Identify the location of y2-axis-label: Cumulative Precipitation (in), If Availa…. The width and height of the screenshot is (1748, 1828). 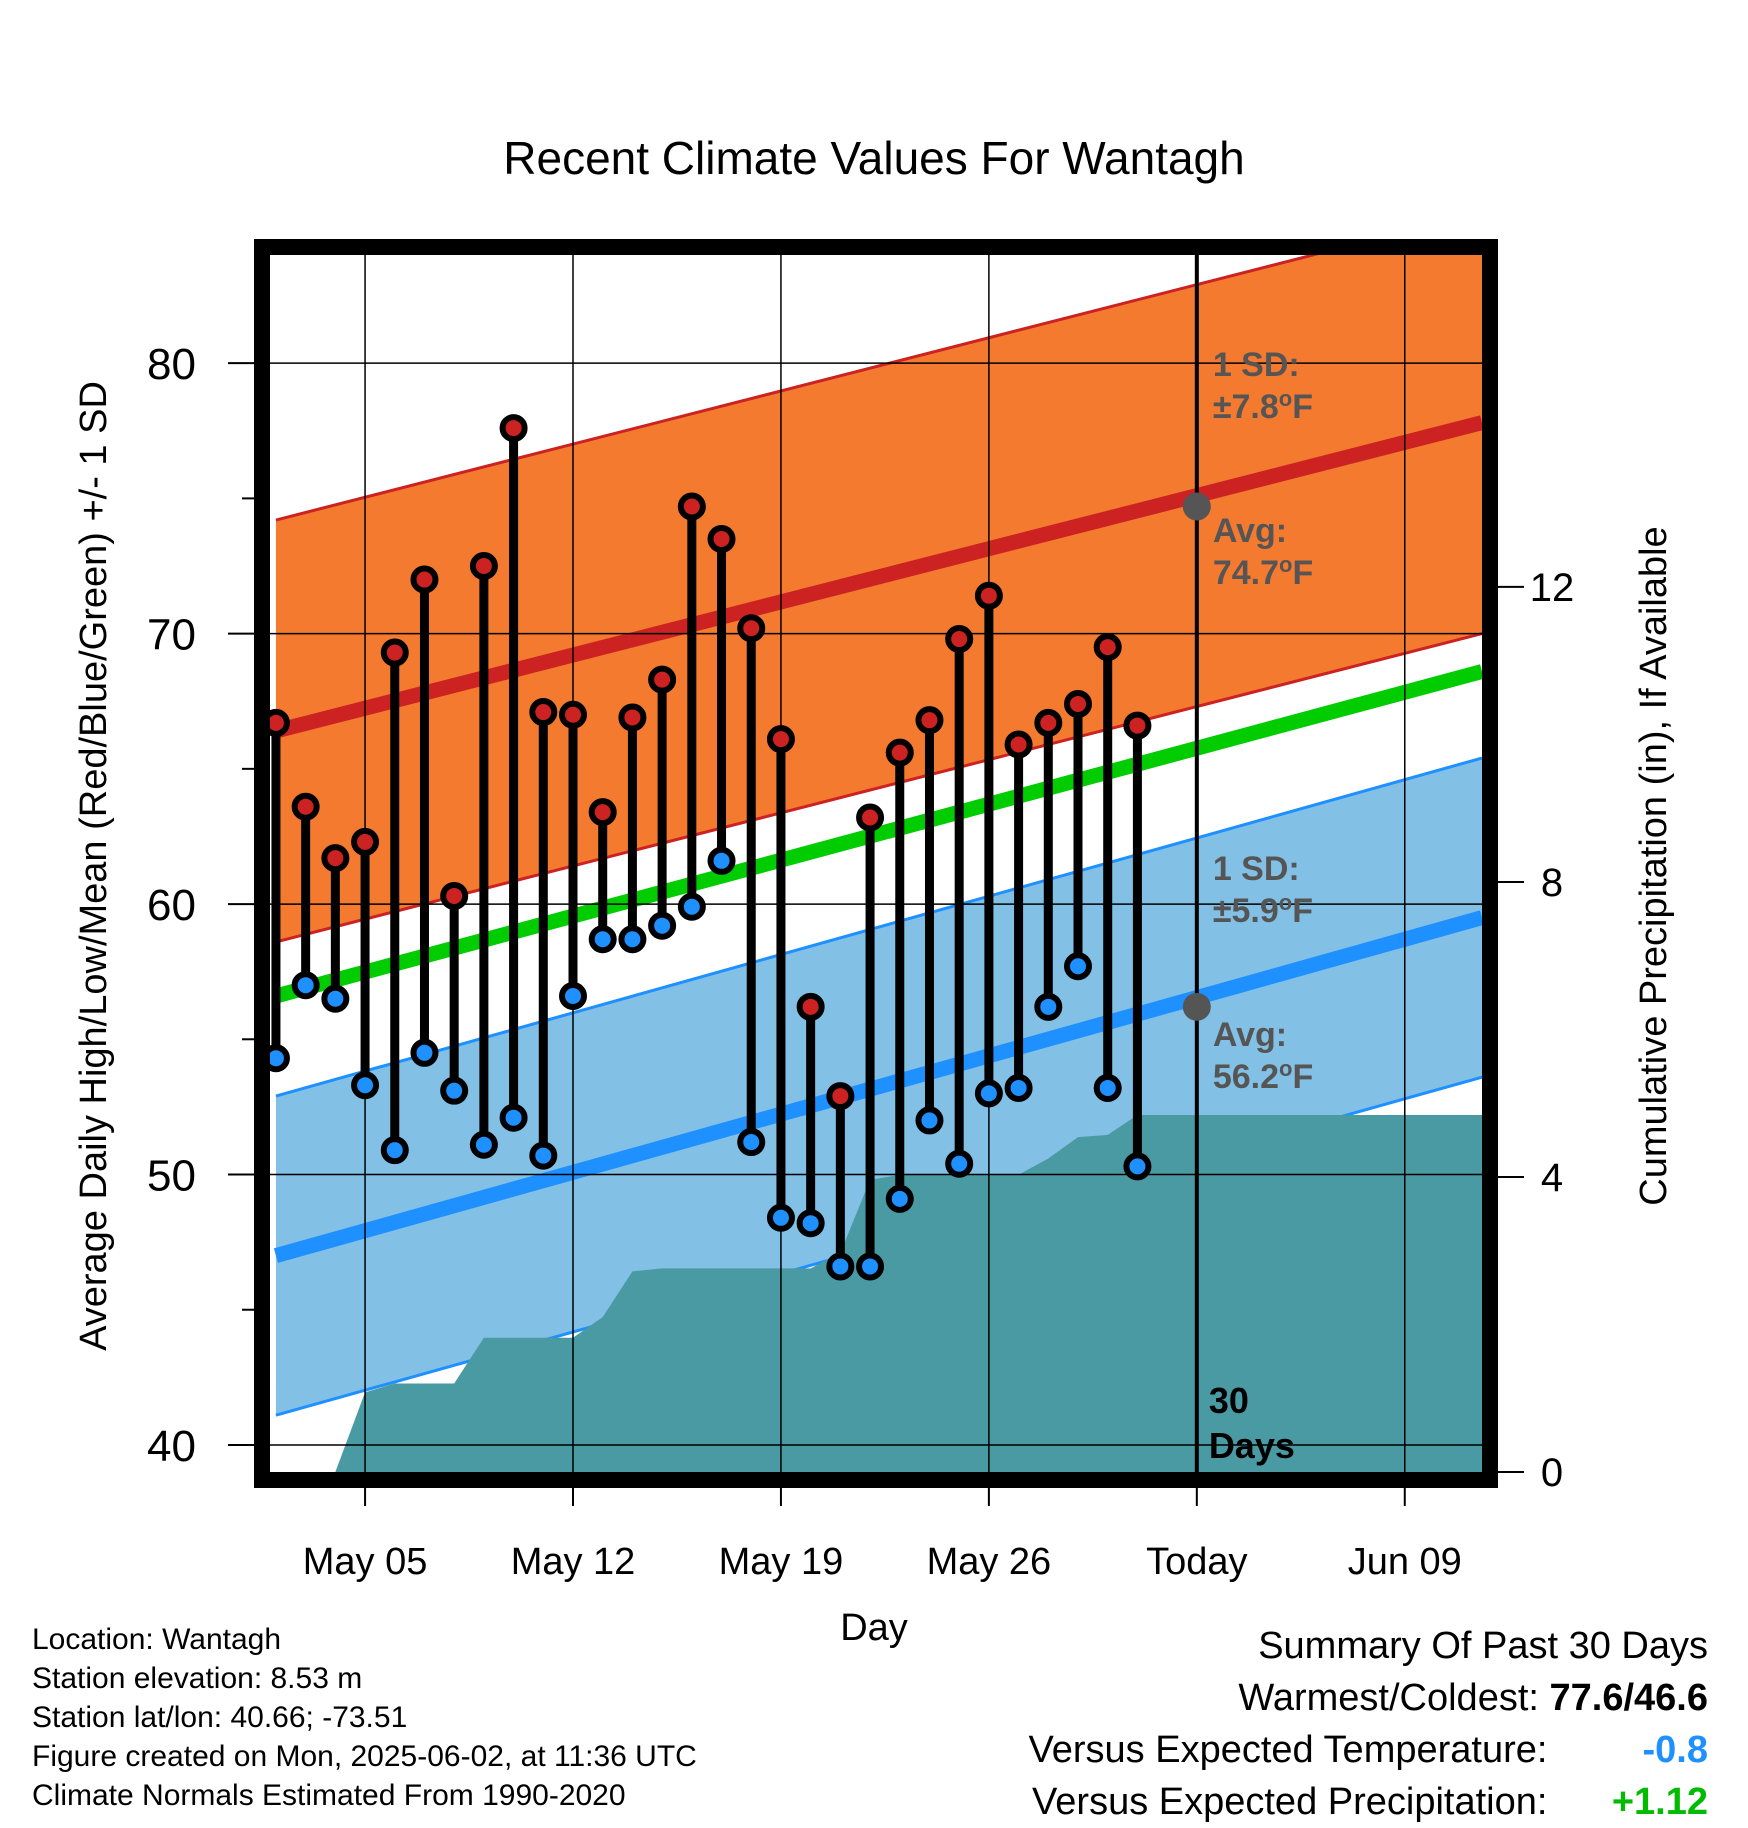
(1654, 865).